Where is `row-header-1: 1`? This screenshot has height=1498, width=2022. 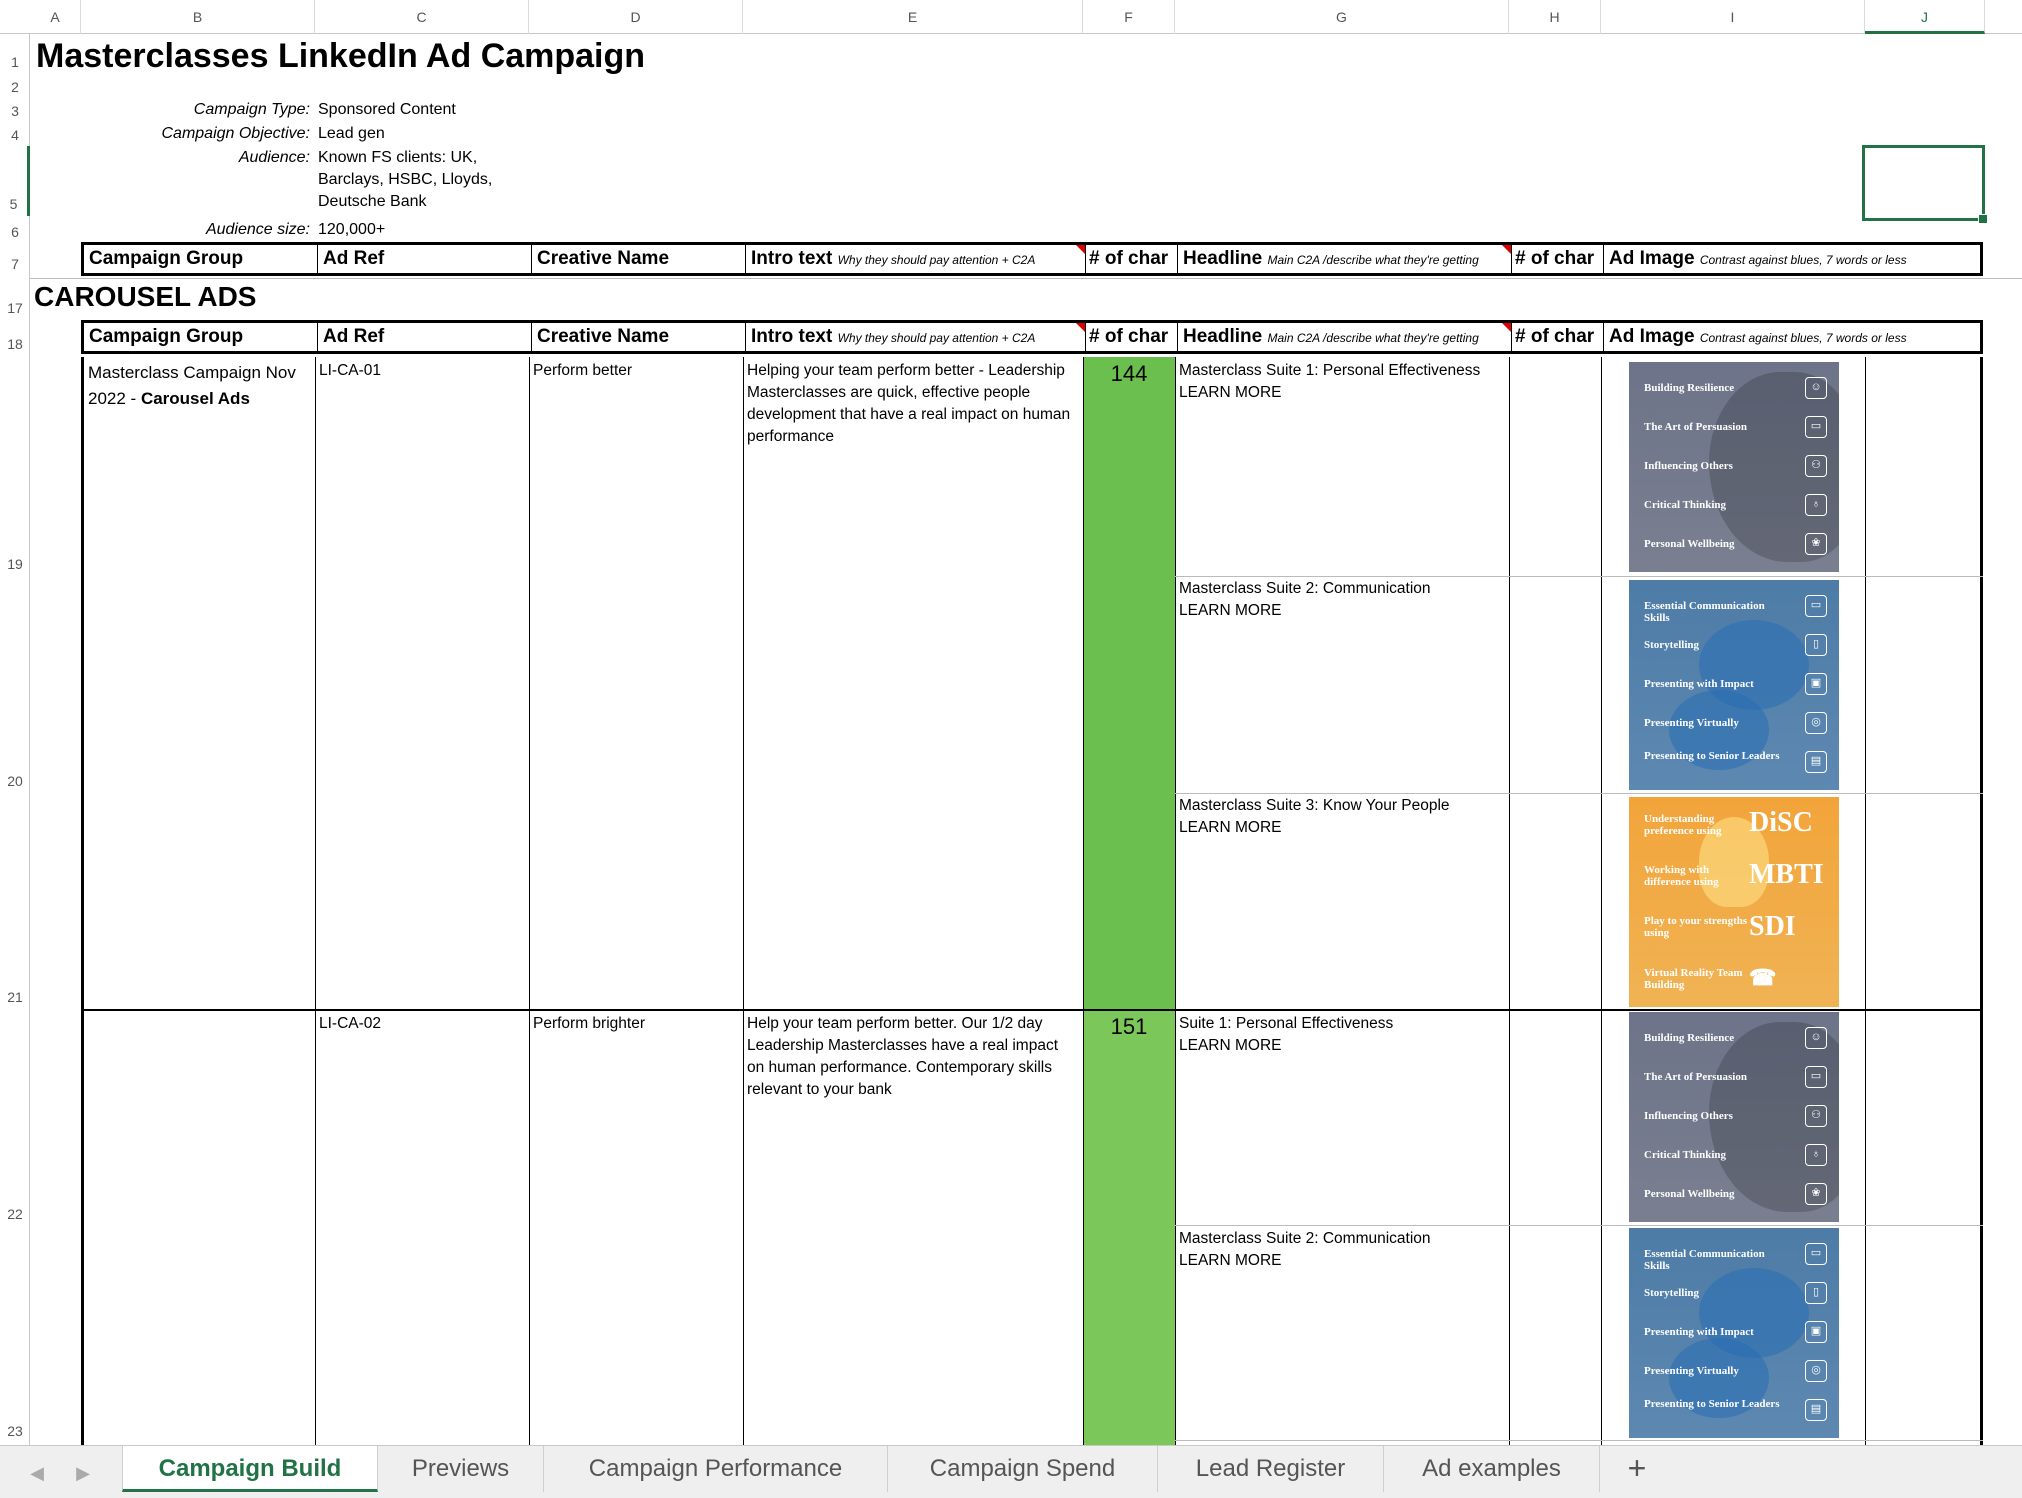 row-header-1: 1 is located at coordinates (15, 62).